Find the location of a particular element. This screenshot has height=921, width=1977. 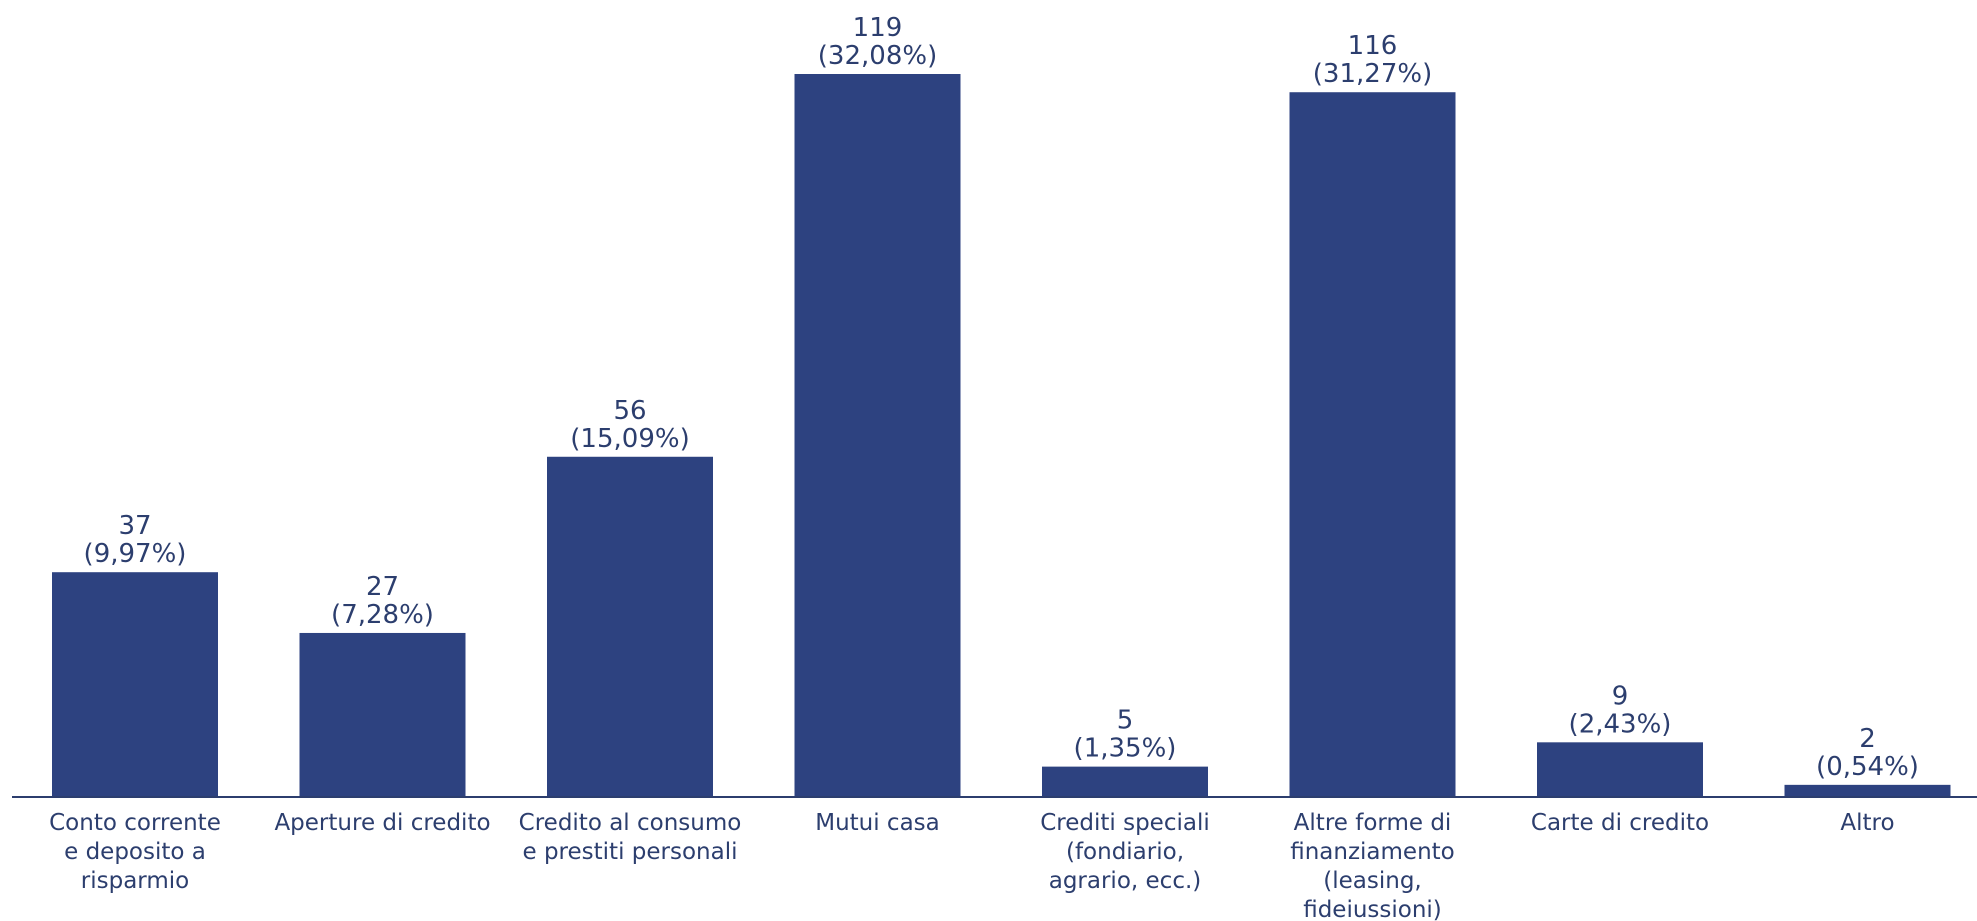

category-label-line: Credito al consumo is located at coordinates (630, 823).